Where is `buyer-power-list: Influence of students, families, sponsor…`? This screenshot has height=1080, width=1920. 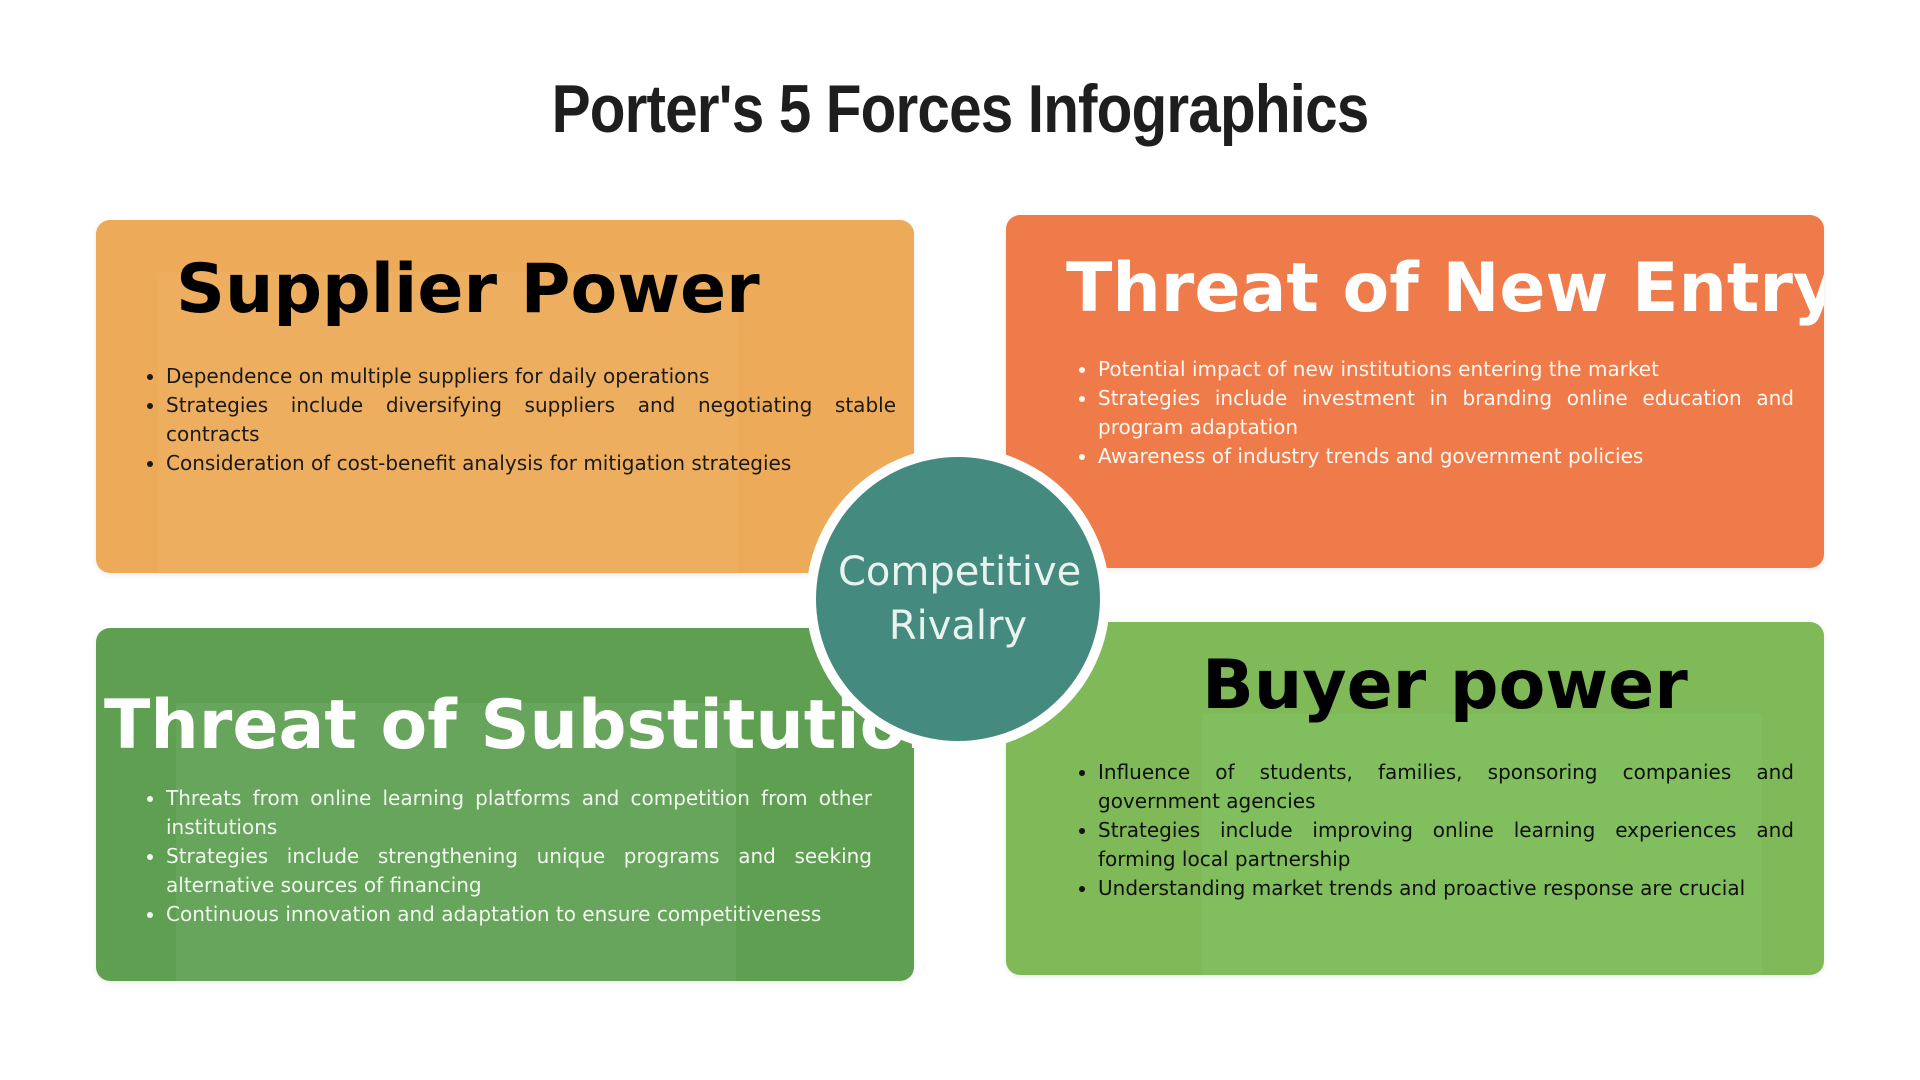 buyer-power-list: Influence of students, families, sponsor… is located at coordinates (1432, 830).